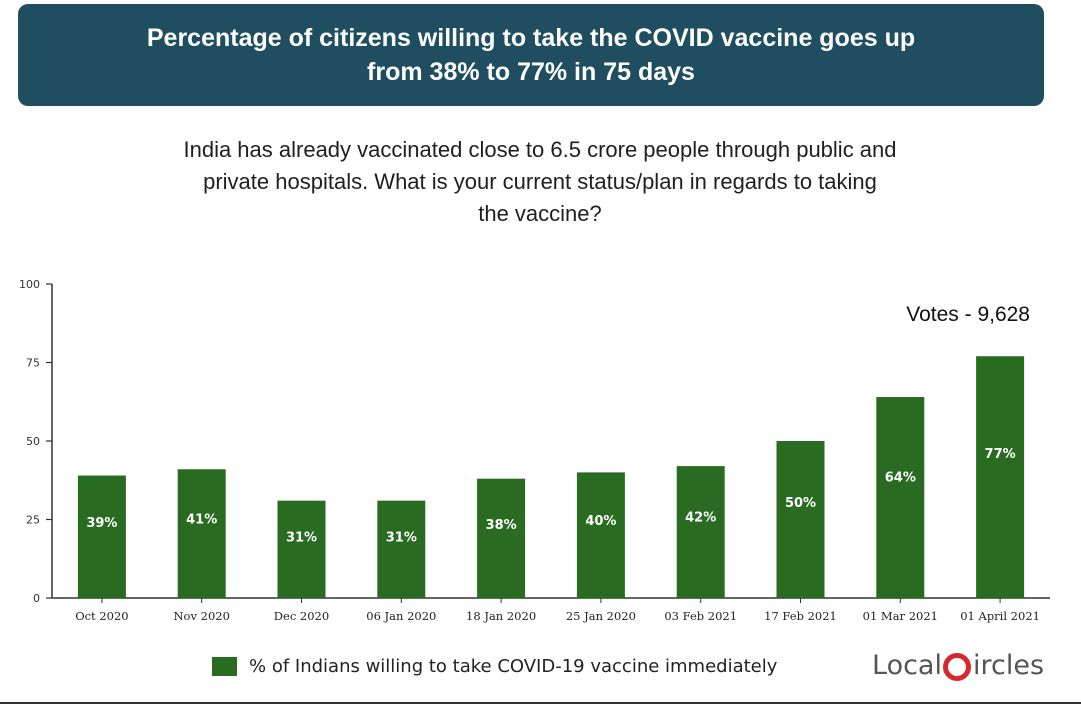  I want to click on x-tick-label: 01 April 2021, so click(1000, 616).